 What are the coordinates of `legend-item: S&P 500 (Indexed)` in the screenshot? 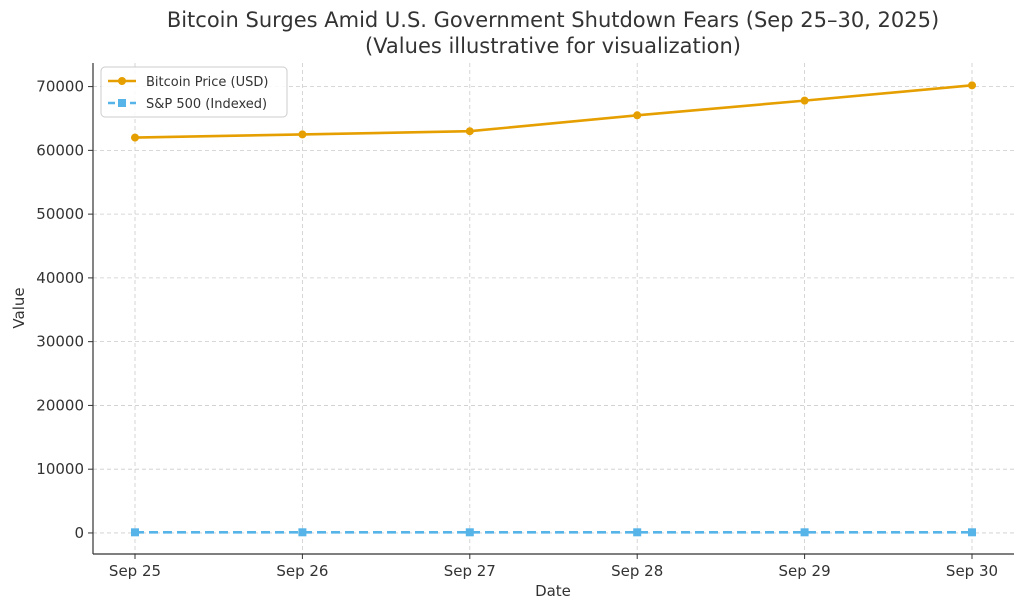 It's located at (187, 104).